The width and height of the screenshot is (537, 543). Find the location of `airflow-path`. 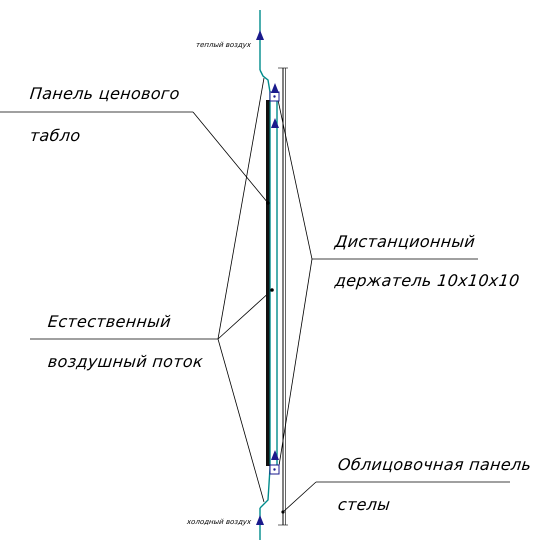

airflow-path is located at coordinates (268, 275).